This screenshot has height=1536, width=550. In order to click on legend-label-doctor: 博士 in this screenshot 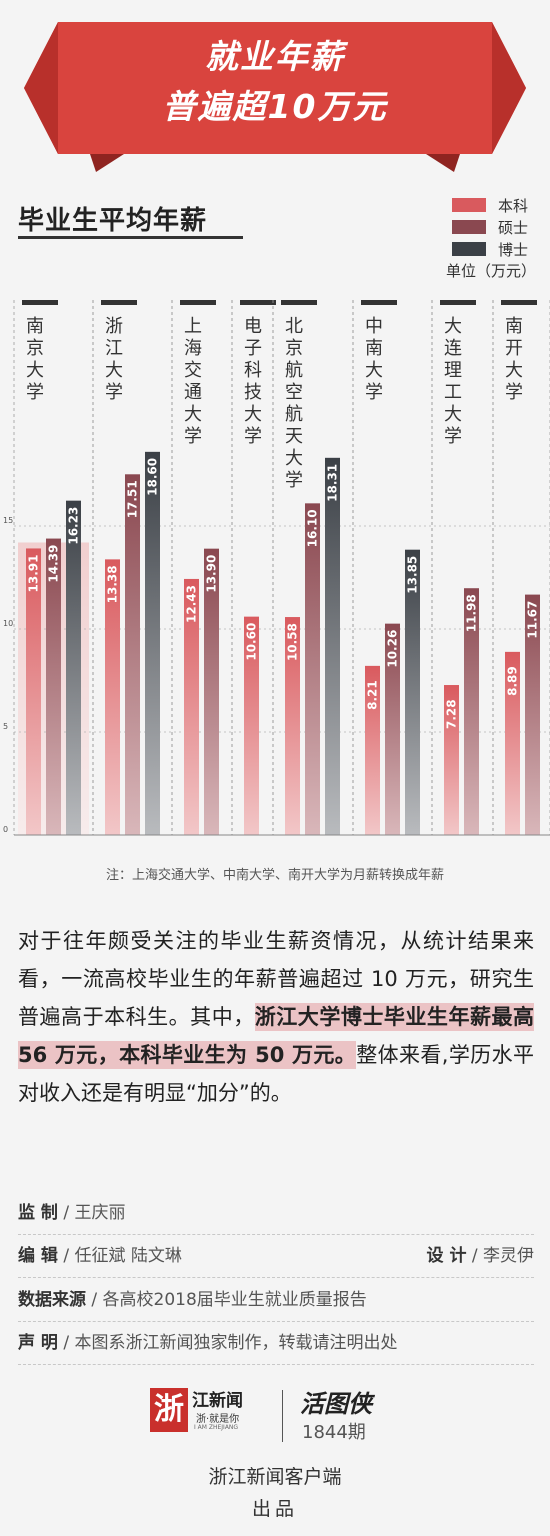, I will do `click(513, 250)`.